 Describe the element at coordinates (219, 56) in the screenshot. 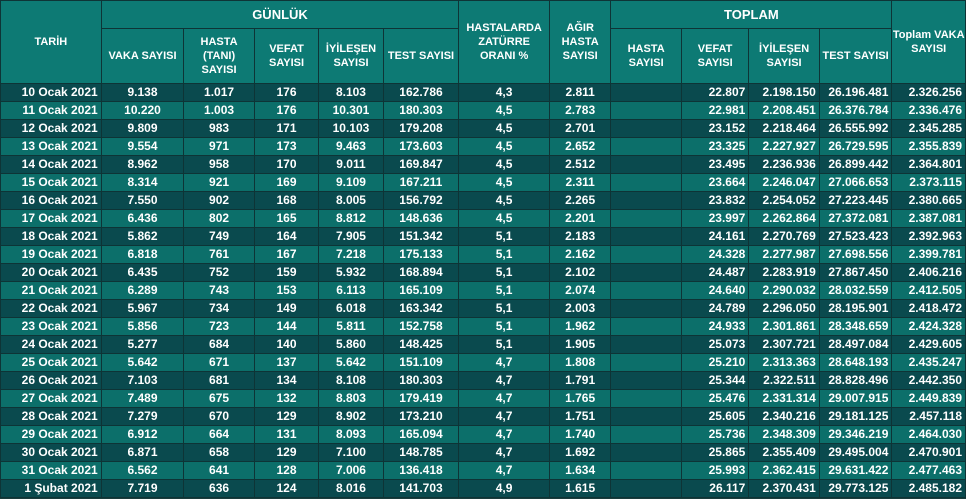

I see `col-header-hasta-tani: HASTA (TANI) SAYISI` at that location.